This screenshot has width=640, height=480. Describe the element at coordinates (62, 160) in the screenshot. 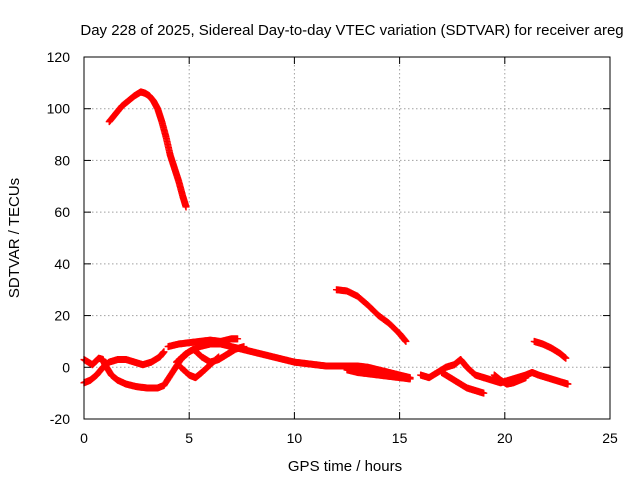

I see `y-tick-label: 80` at that location.